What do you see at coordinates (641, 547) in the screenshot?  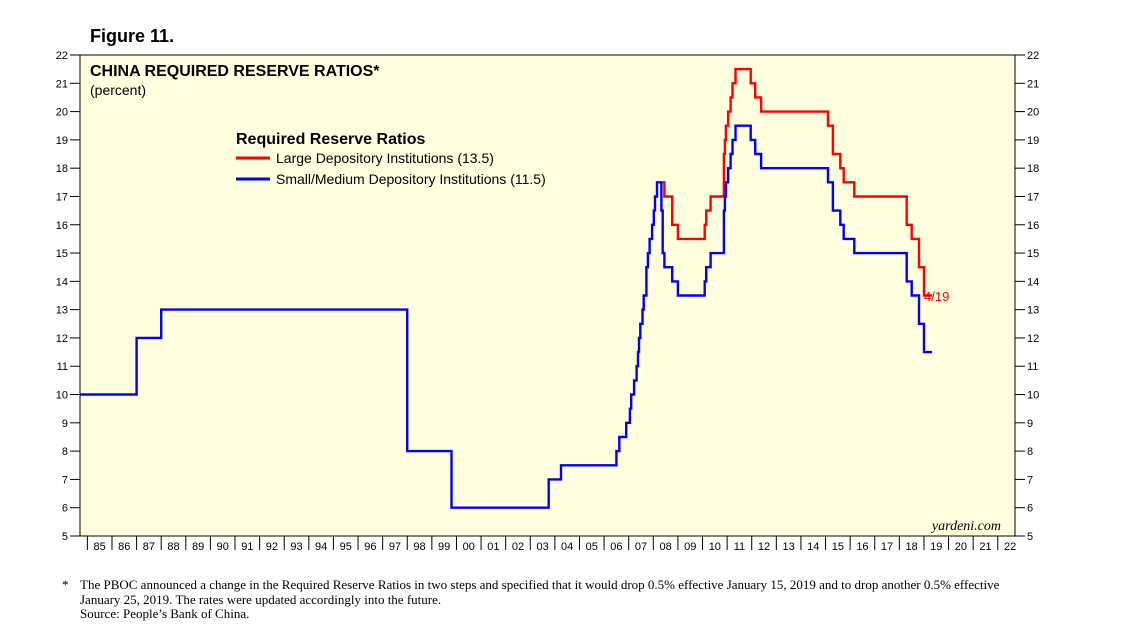 I see `x-tick-label: 07` at bounding box center [641, 547].